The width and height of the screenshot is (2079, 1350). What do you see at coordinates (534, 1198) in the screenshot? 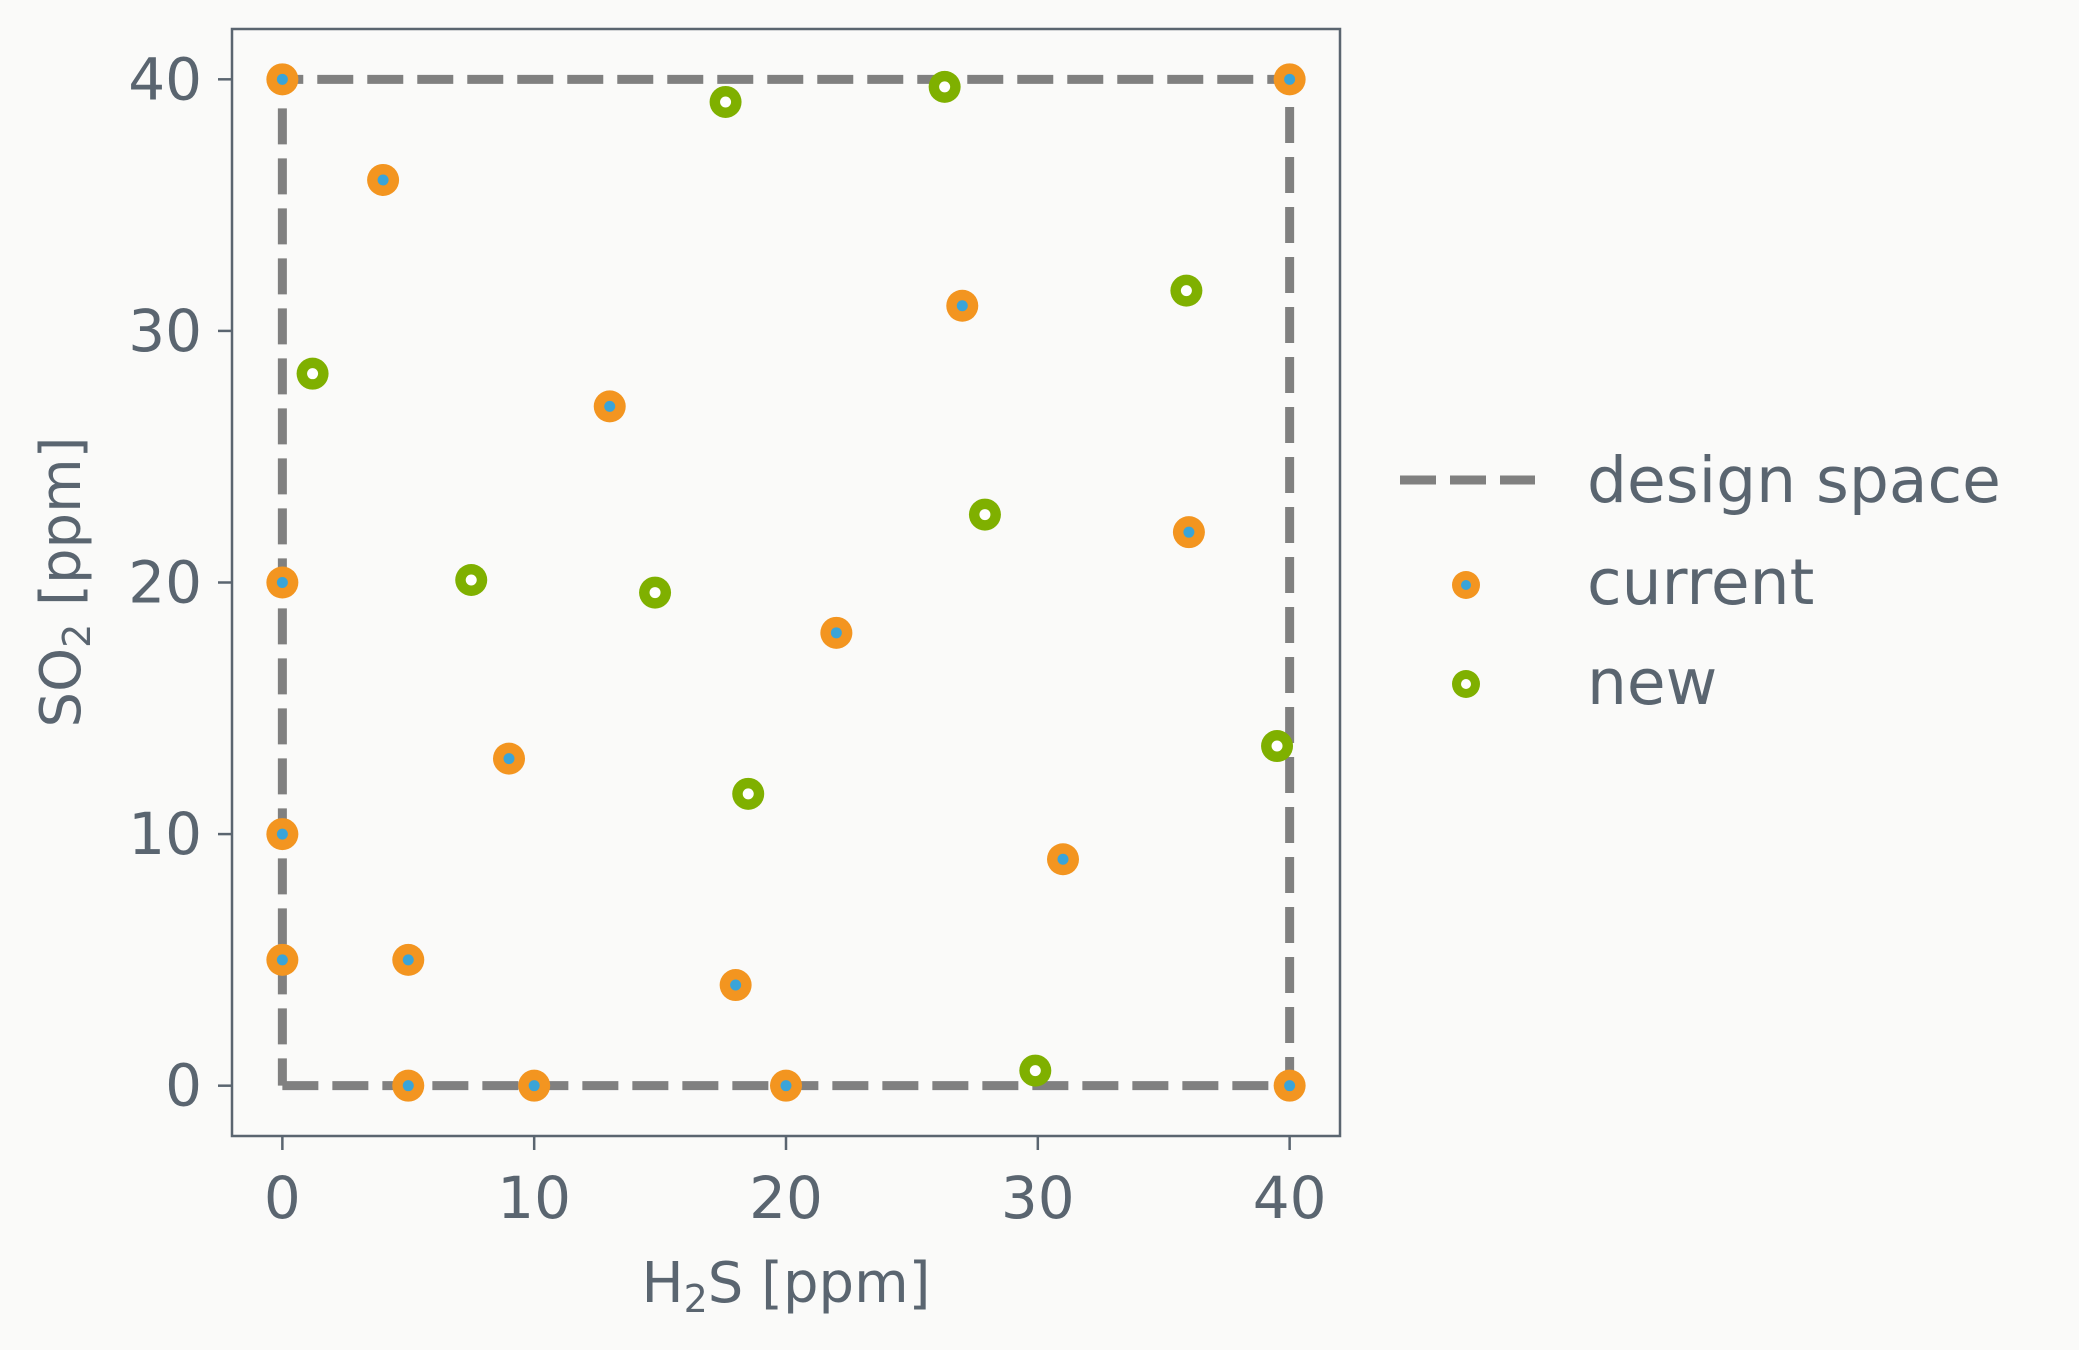
I see `x-tick-label: 10` at bounding box center [534, 1198].